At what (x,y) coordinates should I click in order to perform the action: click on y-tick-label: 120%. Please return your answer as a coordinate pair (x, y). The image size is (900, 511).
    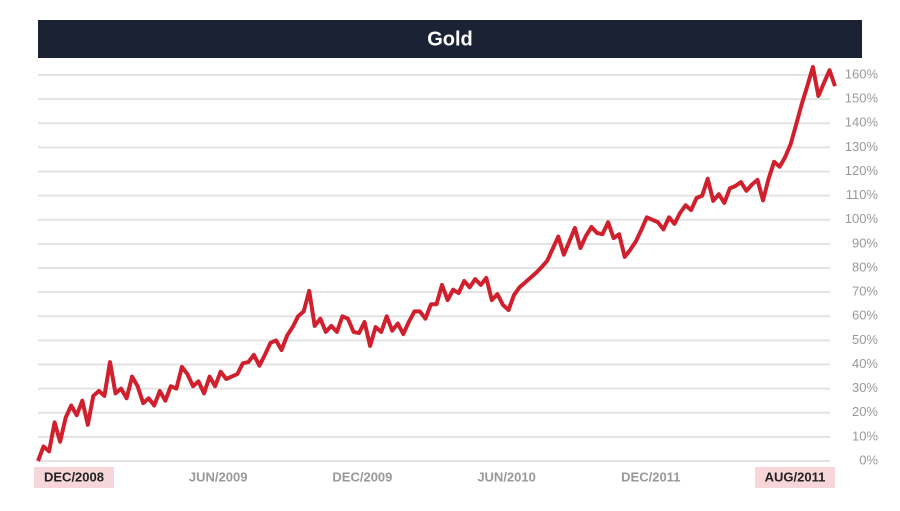
    Looking at the image, I should click on (862, 170).